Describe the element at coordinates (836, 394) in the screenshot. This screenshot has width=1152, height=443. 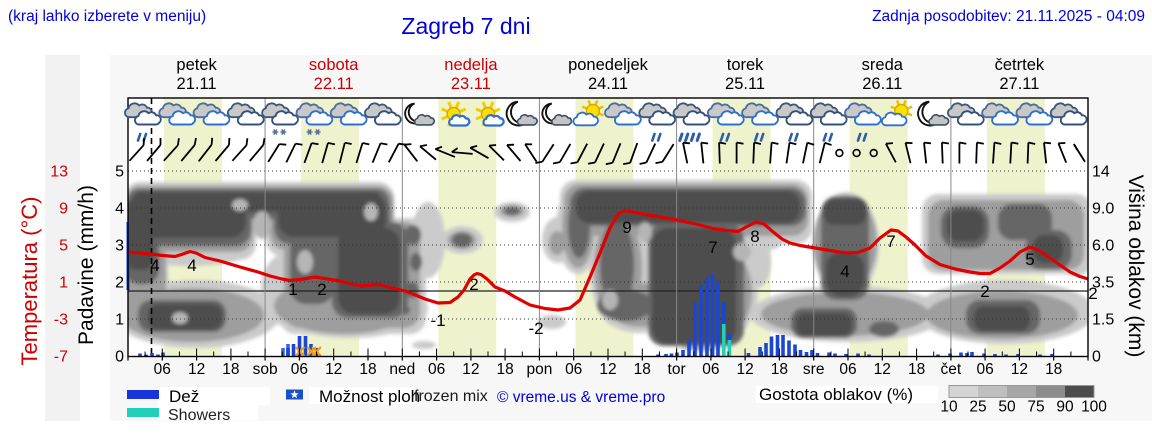
I see `svg-text: Gostota oblakov (%)` at that location.